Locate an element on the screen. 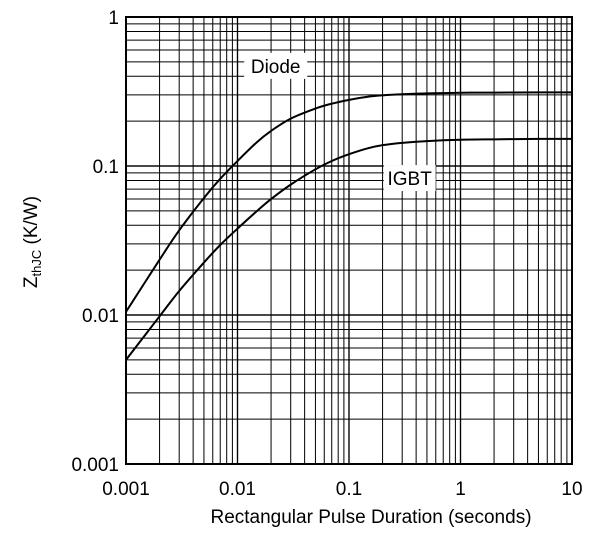  y-axis-label: ZthJC (K/W) is located at coordinates (32, 242).